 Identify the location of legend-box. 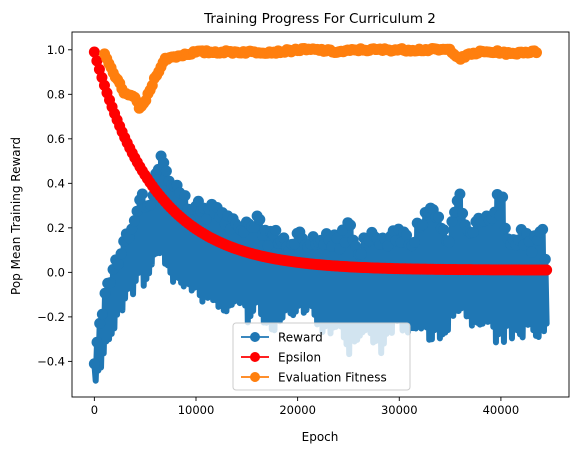
(321, 356).